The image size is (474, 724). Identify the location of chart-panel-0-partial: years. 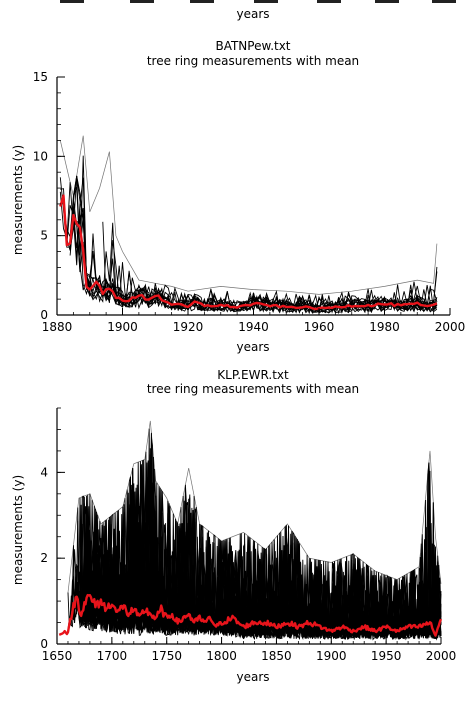
(237, 10).